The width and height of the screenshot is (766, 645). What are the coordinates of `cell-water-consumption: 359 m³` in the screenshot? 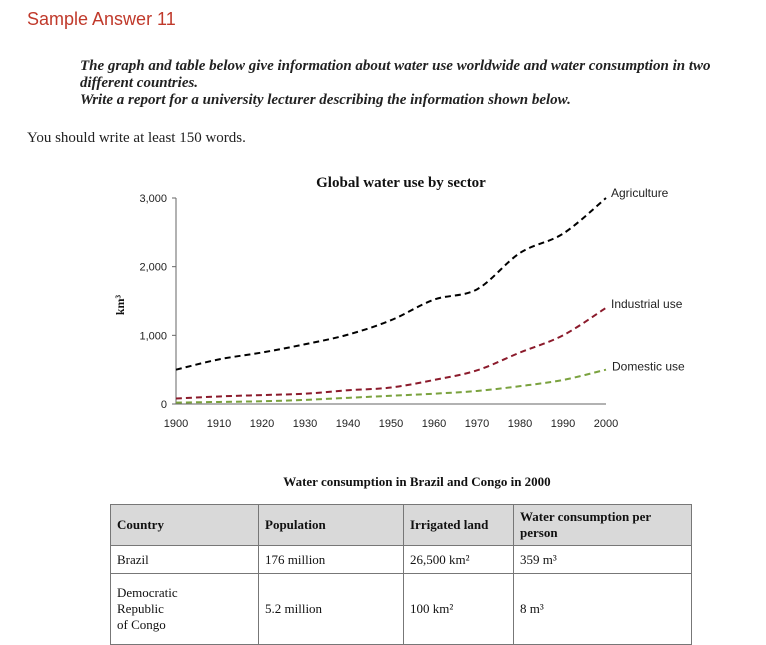 It's located at (602, 559).